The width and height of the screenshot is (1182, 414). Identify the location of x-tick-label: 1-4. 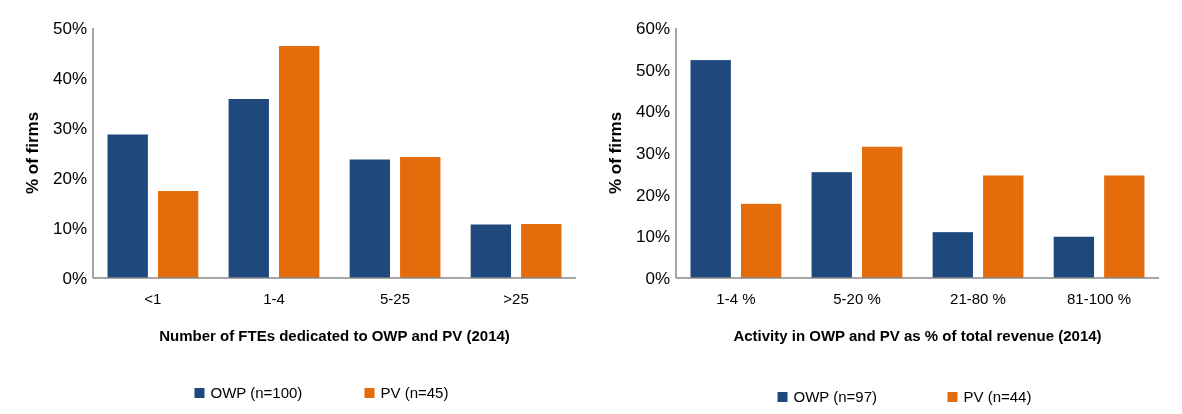
(274, 298).